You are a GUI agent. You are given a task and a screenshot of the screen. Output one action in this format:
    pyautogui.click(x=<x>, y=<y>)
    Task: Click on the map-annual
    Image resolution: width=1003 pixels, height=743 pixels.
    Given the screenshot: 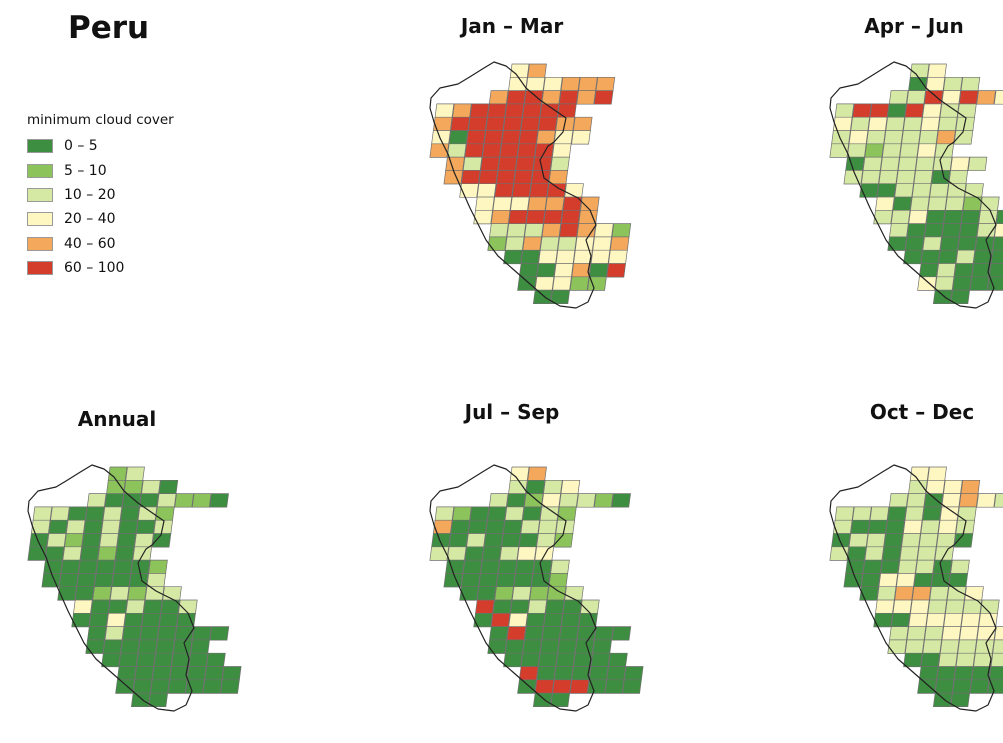 What is the action you would take?
    pyautogui.click(x=116, y=603)
    